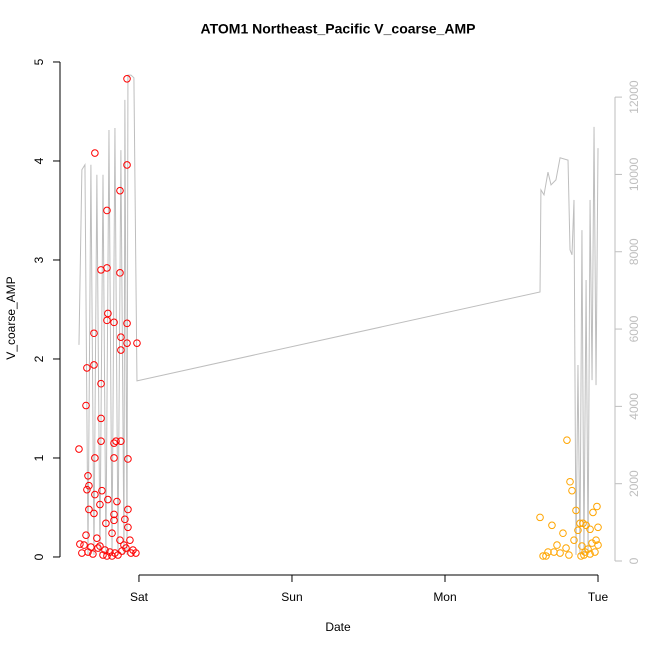  I want to click on x-tick-label: Sun, so click(291, 597).